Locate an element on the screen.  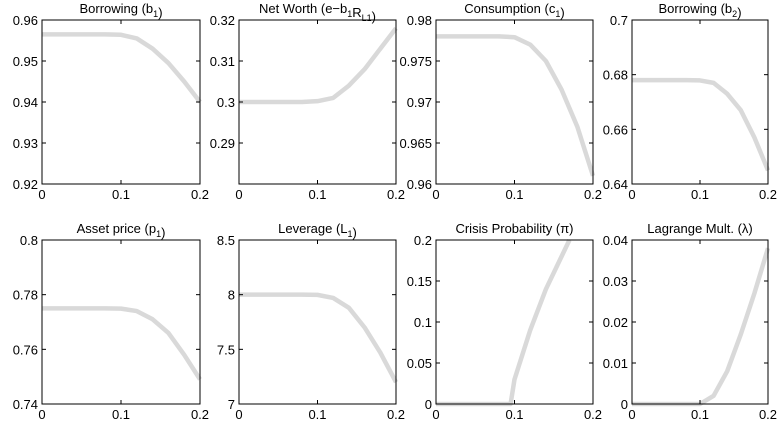
y-tick-label: 0.31 is located at coordinates (222, 61).